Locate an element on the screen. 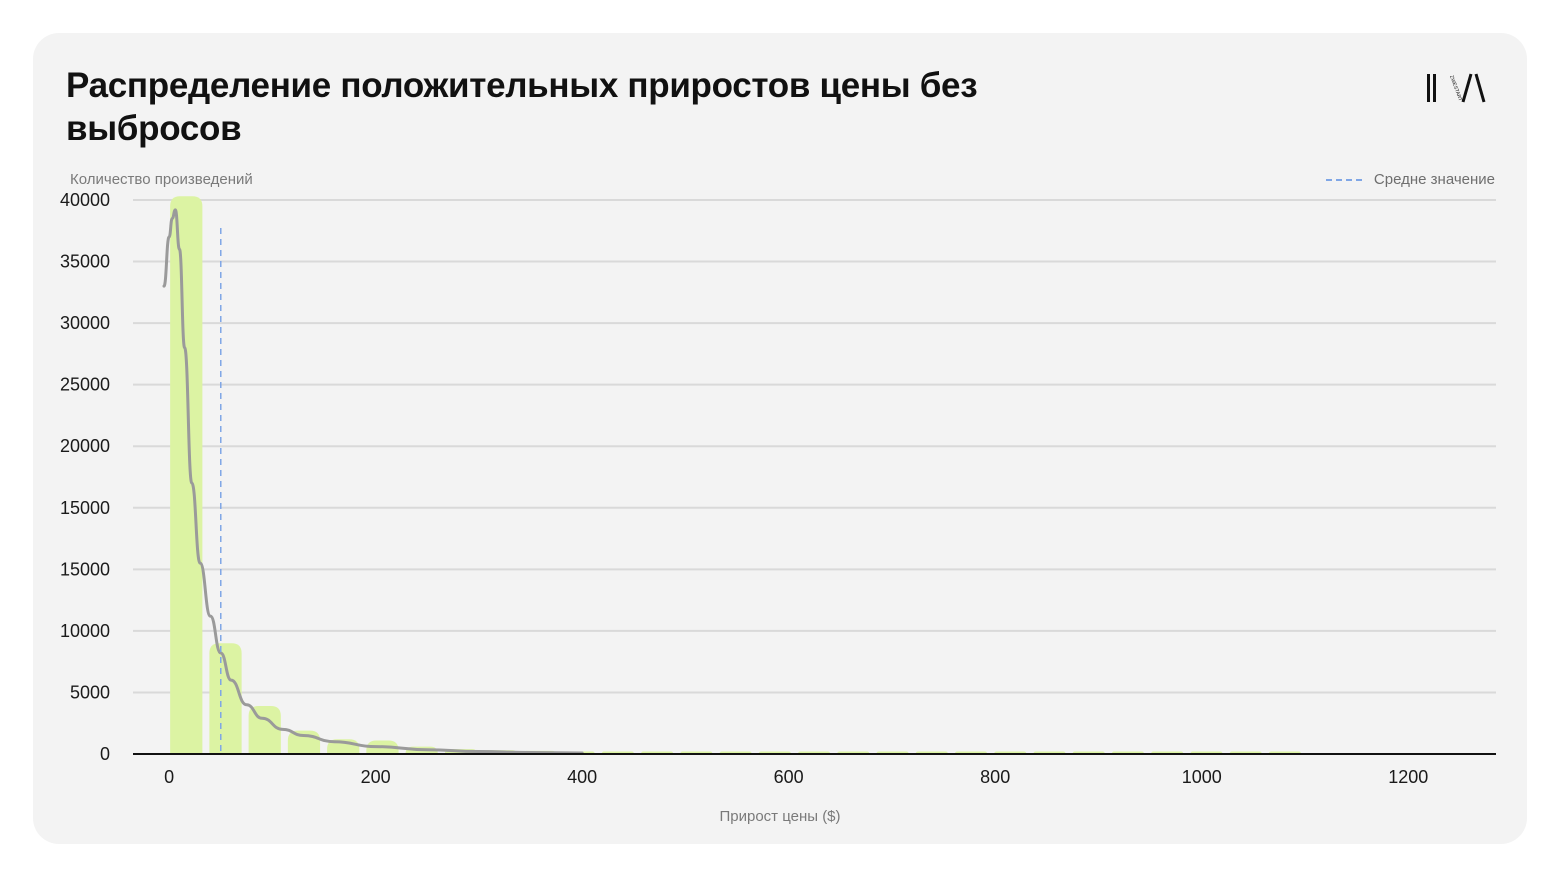  y-tick-label: 30000 is located at coordinates (85, 323).